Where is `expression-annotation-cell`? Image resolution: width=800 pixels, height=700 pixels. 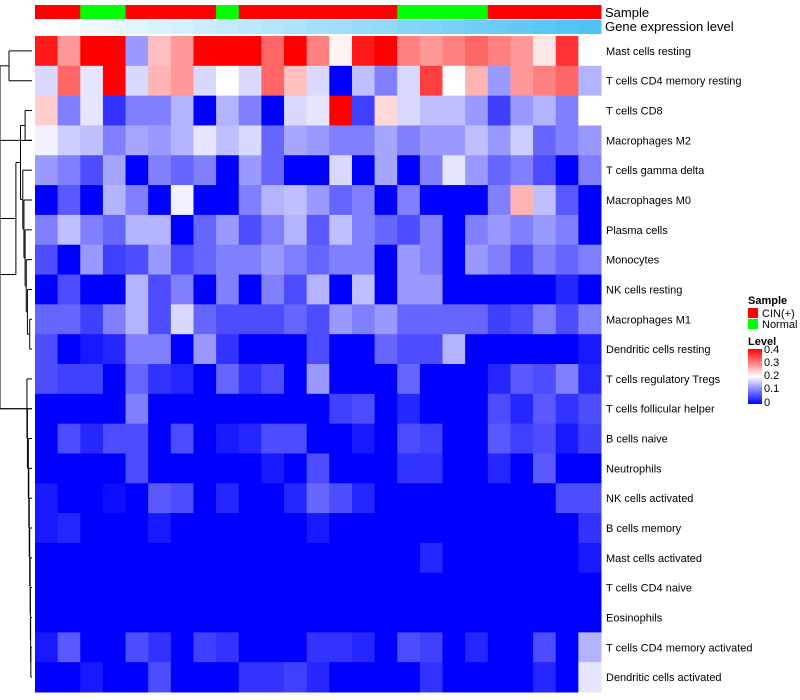
expression-annotation-cell is located at coordinates (182, 27).